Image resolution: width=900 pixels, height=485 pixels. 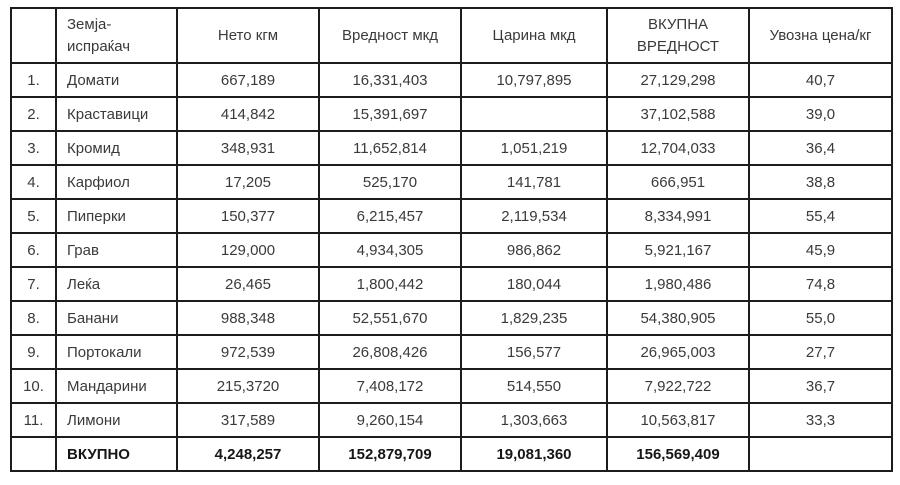 What do you see at coordinates (534, 386) in the screenshot?
I see `customs-mkd-cell: 514,550` at bounding box center [534, 386].